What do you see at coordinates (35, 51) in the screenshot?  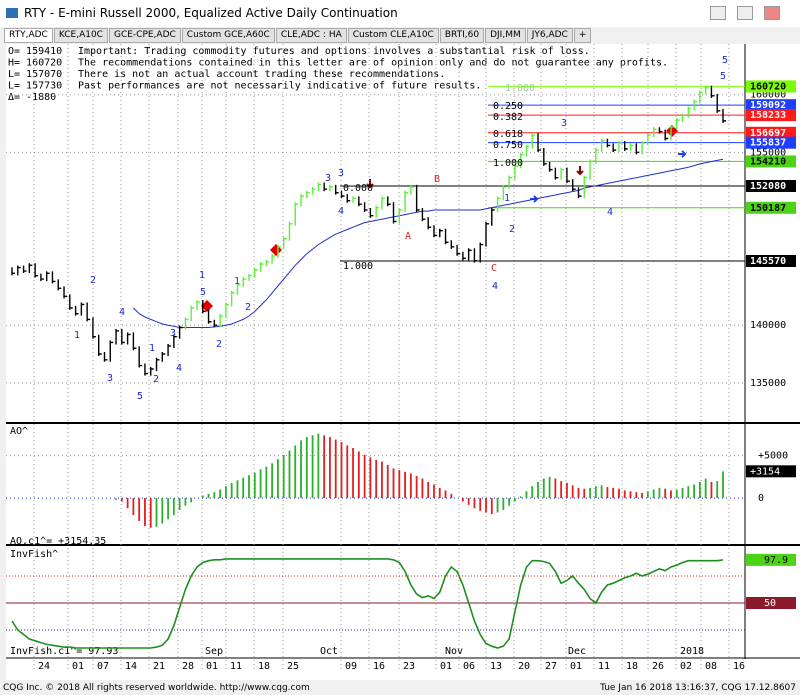 I see `ohlc-readout: O= 159410` at bounding box center [35, 51].